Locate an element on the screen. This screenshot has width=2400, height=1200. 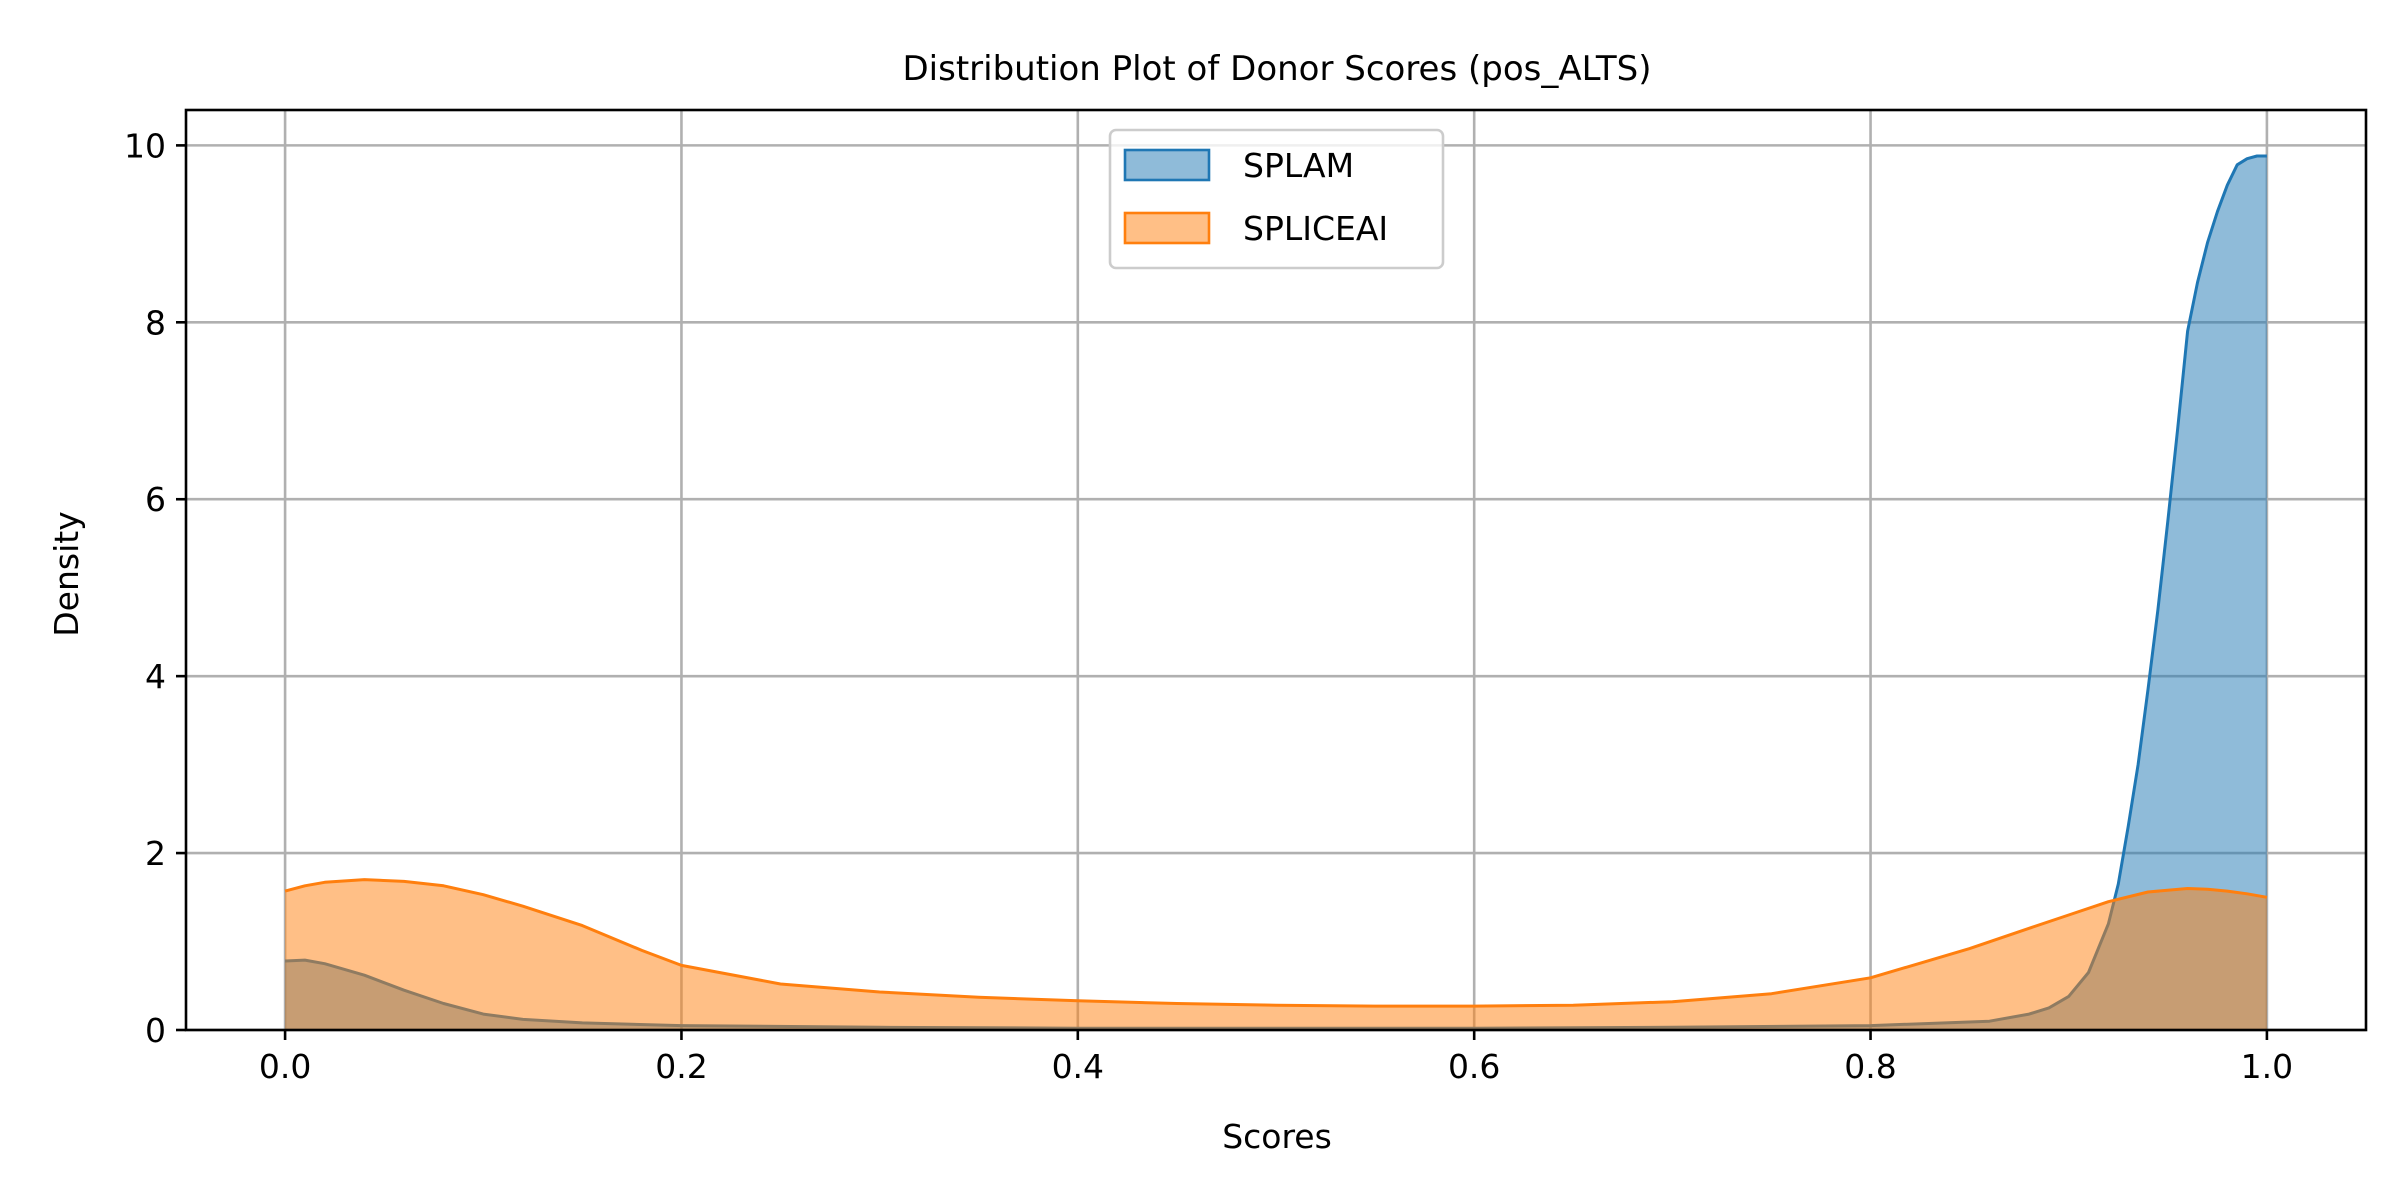
x-tick-label-3: 0.6 is located at coordinates (1474, 1066).